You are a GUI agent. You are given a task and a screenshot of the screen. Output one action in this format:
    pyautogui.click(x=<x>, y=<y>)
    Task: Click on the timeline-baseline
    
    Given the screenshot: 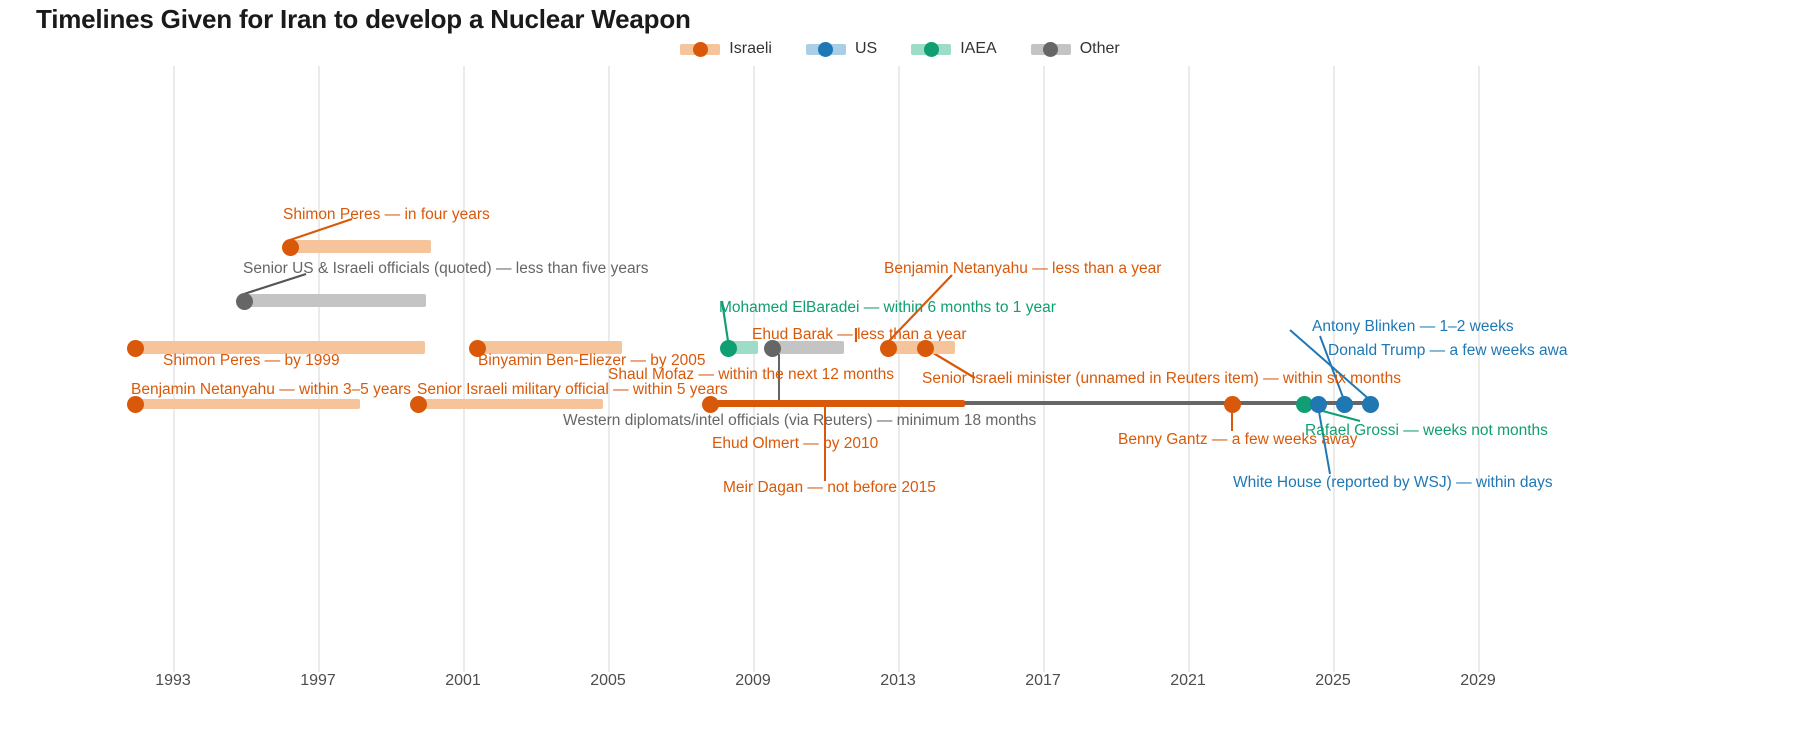 What is the action you would take?
    pyautogui.click(x=1040, y=403)
    